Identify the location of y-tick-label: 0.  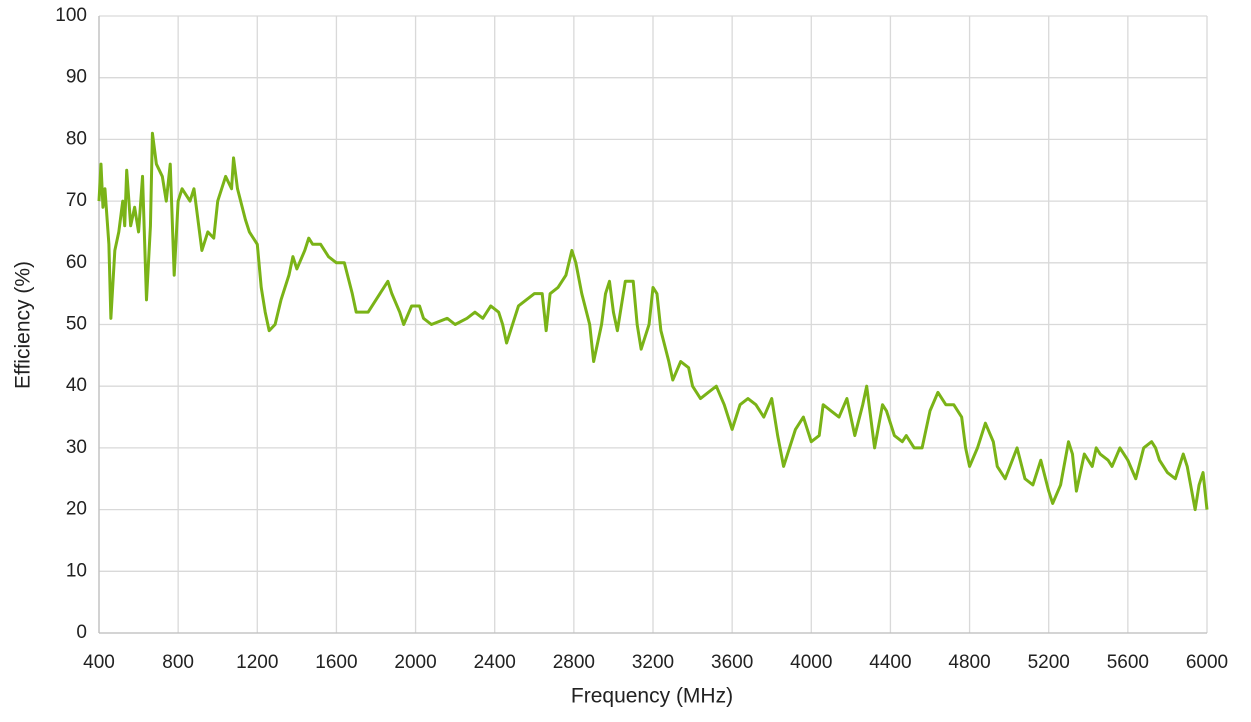
(81, 632).